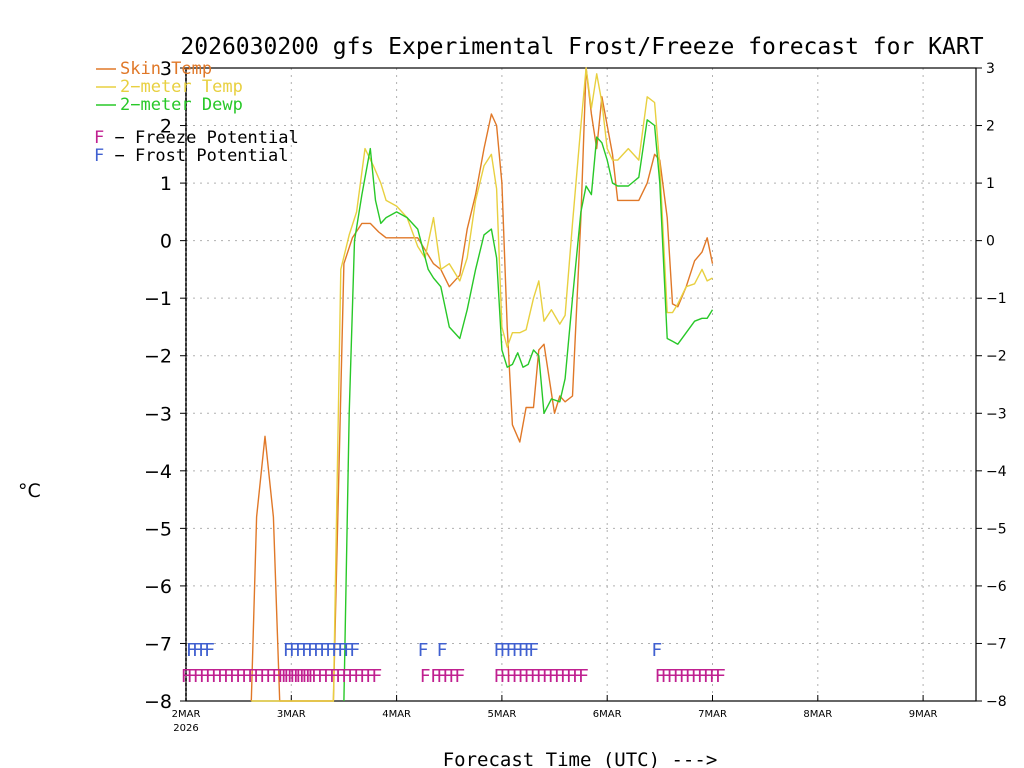 The width and height of the screenshot is (1024, 768). What do you see at coordinates (996, 472) in the screenshot?
I see `y-tick-label-right: −4` at bounding box center [996, 472].